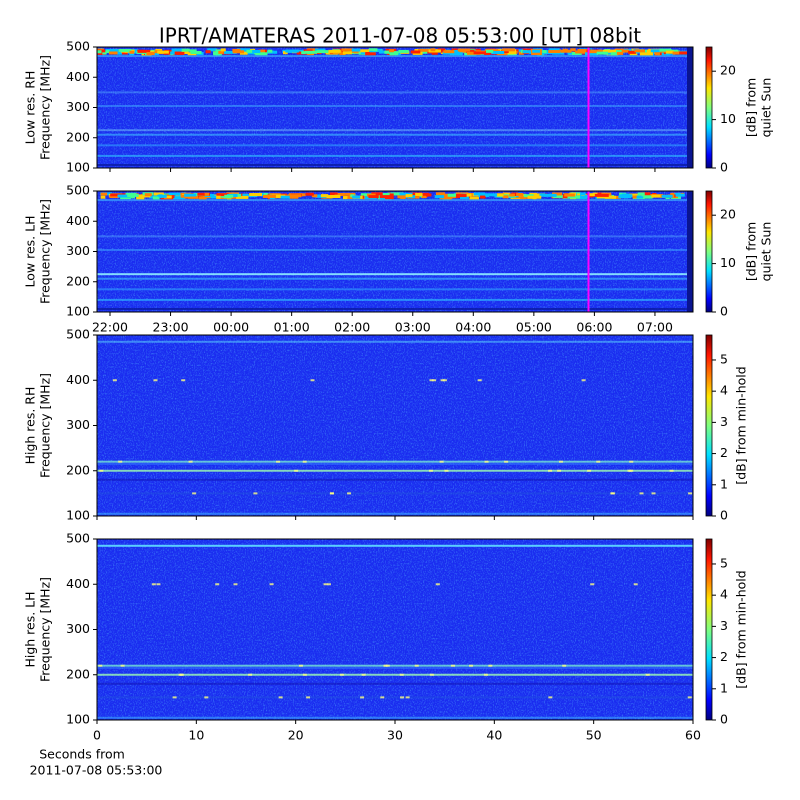 The width and height of the screenshot is (800, 800). Describe the element at coordinates (30, 629) in the screenshot. I see `y-axis-label: High res. LH` at that location.